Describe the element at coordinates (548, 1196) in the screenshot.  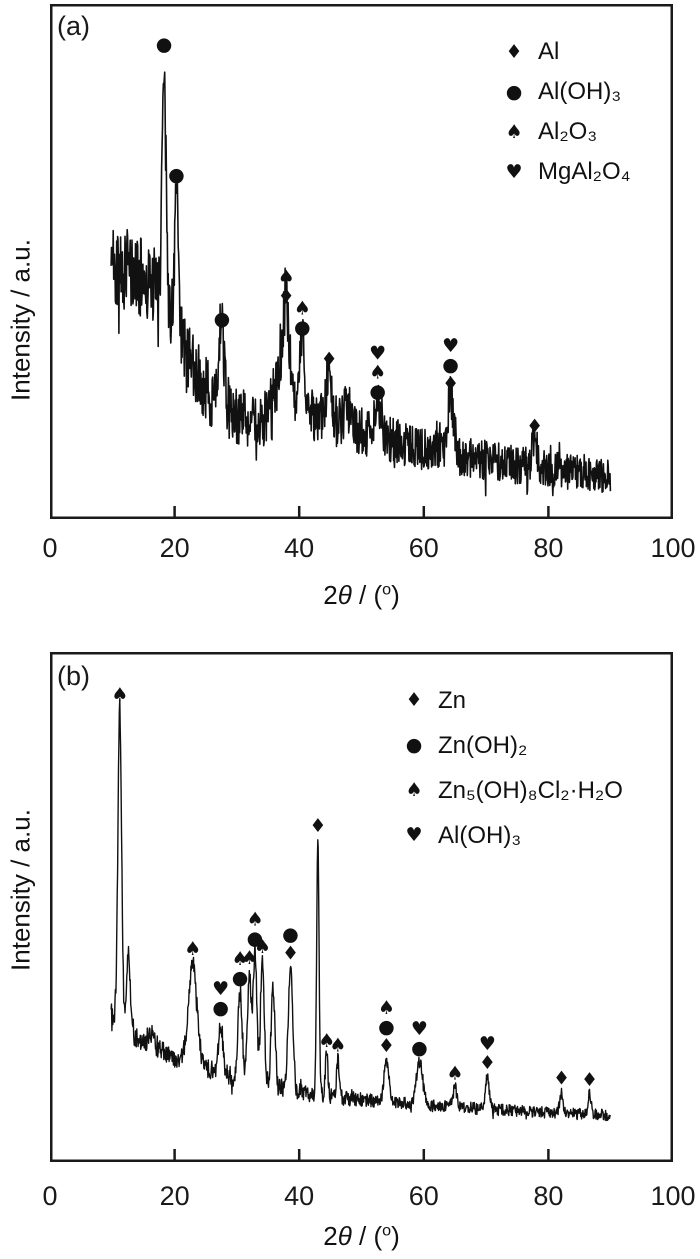
I see `x-tick-label: 80` at that location.